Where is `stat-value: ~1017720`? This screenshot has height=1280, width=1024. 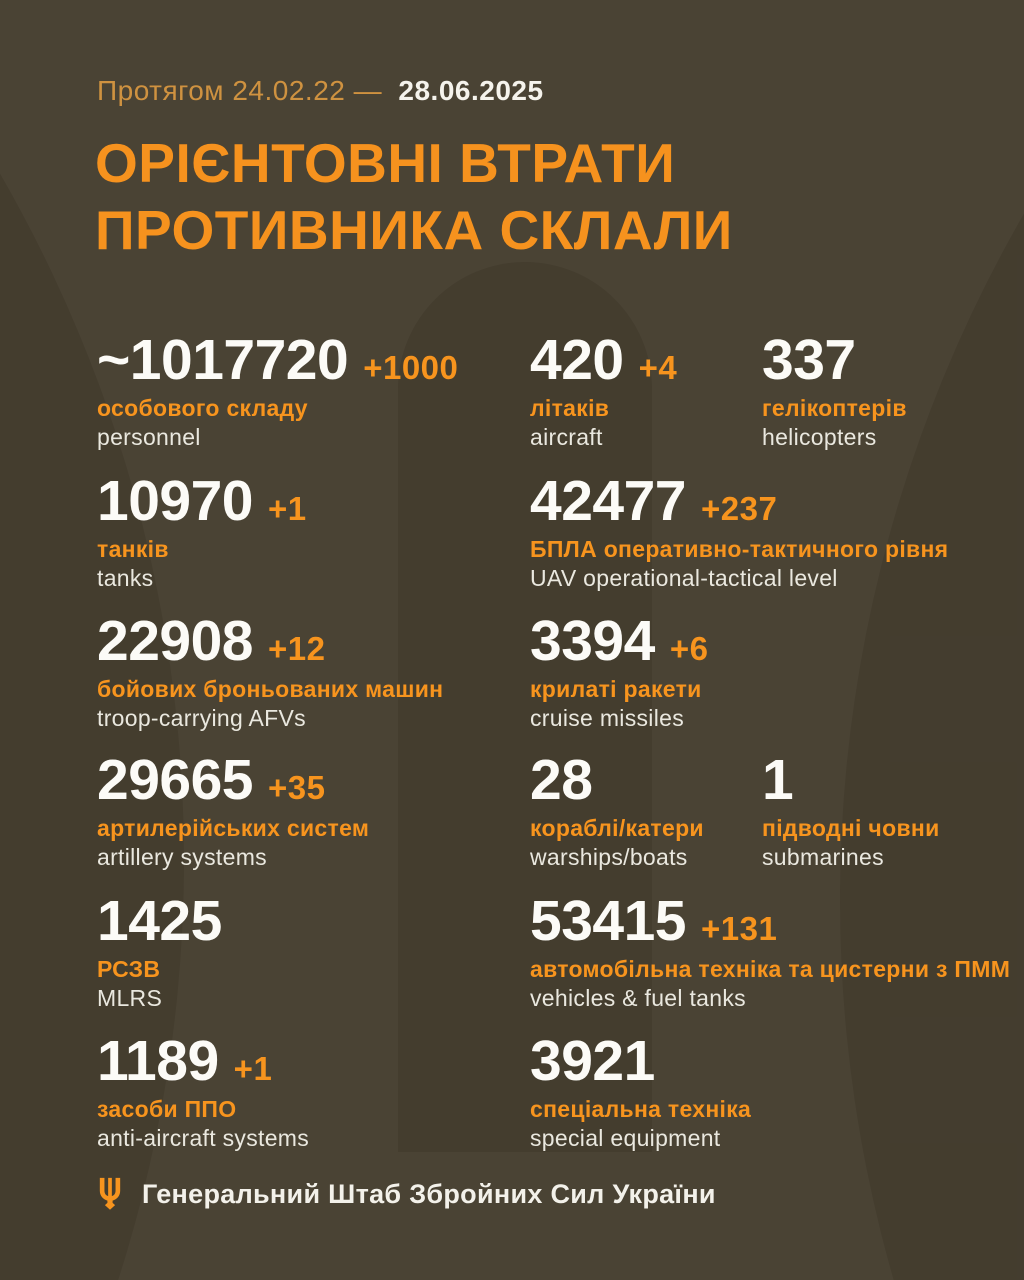 stat-value: ~1017720 is located at coordinates (223, 360).